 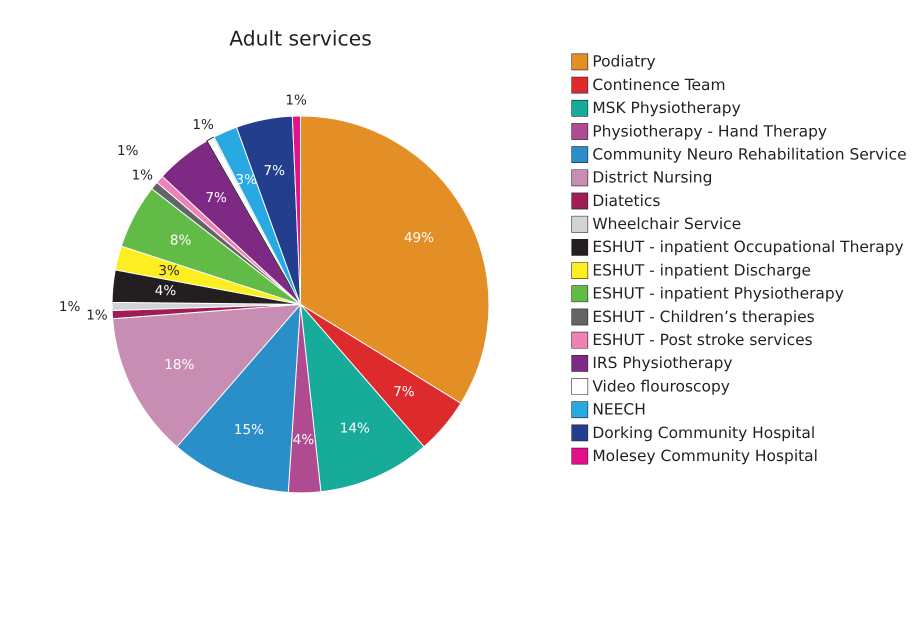 I want to click on legend-label: Diatetics, so click(x=626, y=201).